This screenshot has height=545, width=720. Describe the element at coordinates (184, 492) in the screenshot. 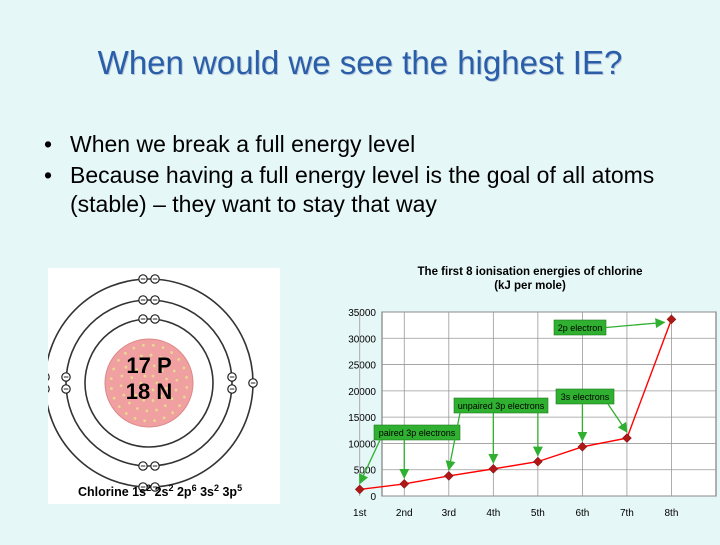

I see `config-orbital: 2p` at that location.